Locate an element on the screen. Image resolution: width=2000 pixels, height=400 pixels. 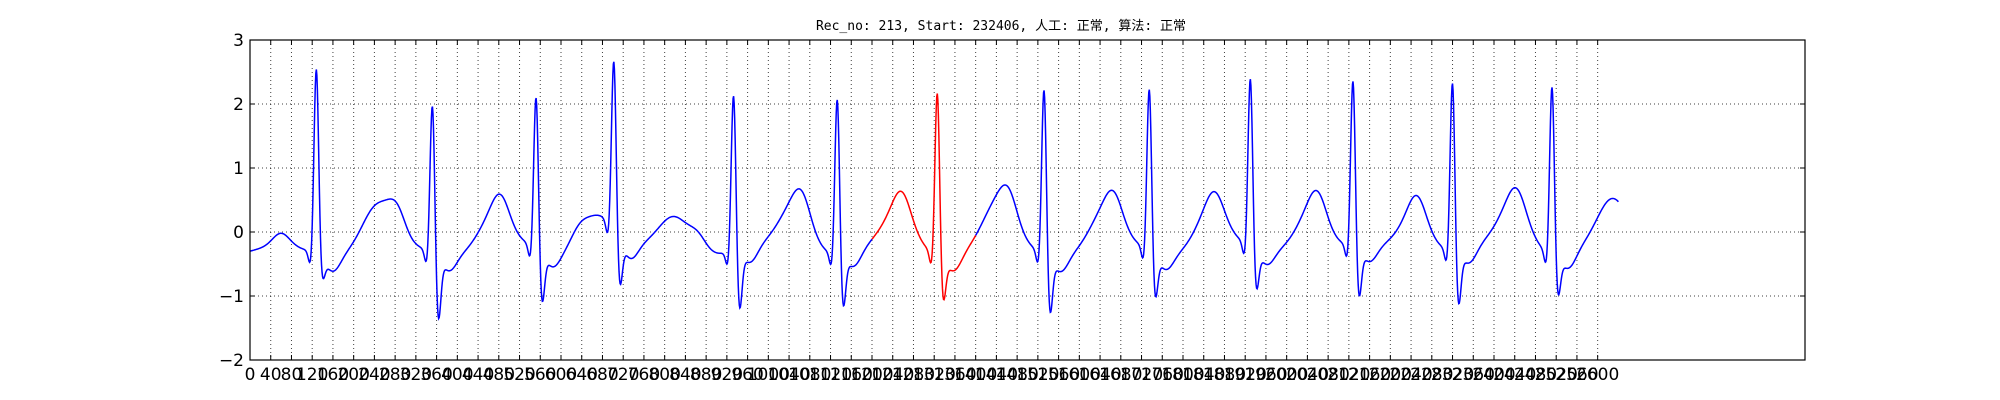
x-tick-label: 240 is located at coordinates (374, 375).